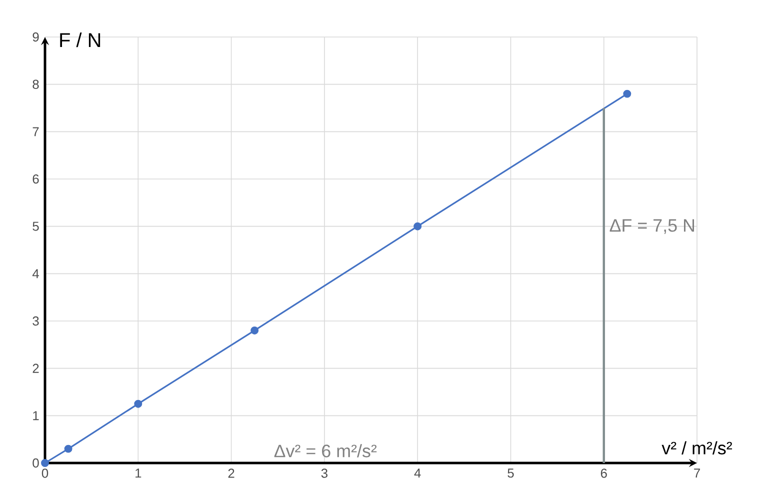 This screenshot has height=503, width=767. I want to click on y-tick-label: 7, so click(35, 131).